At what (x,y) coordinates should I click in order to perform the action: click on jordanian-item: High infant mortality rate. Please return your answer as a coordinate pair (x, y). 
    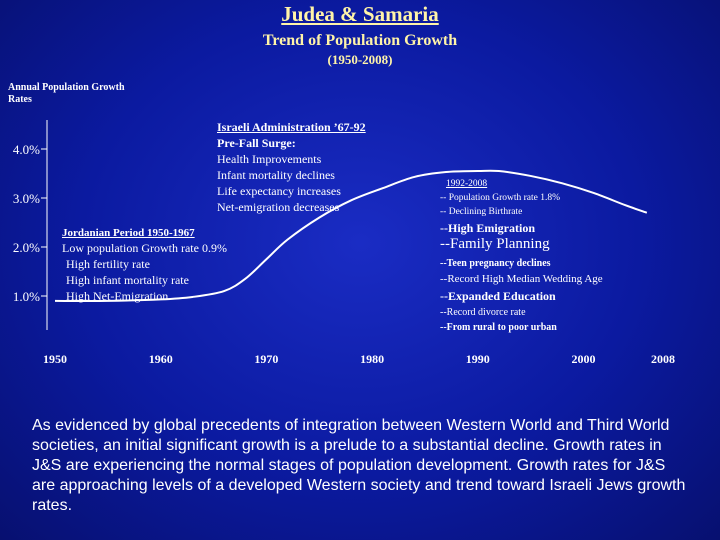
    Looking at the image, I should click on (127, 280).